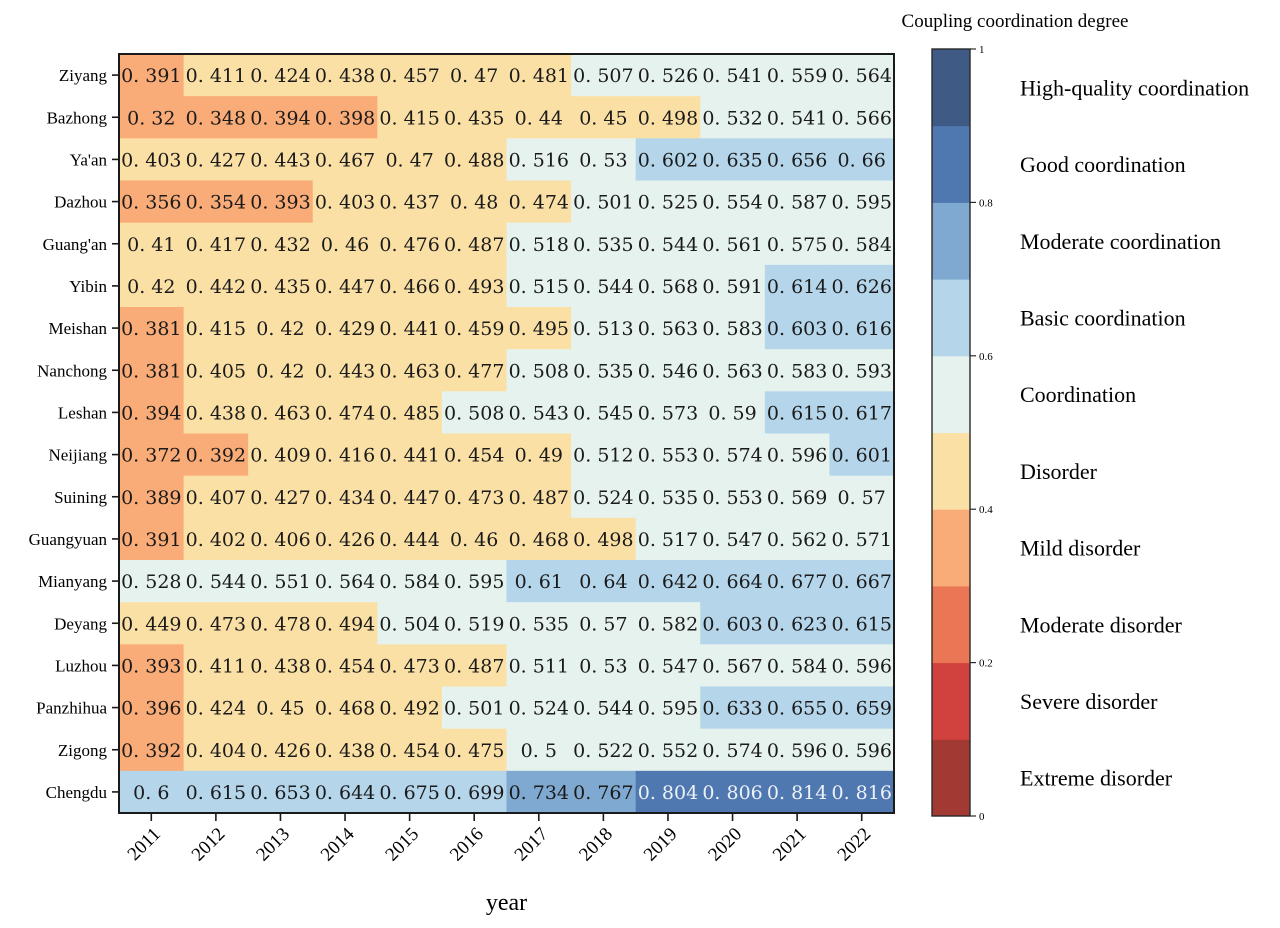 Image resolution: width=1280 pixels, height=928 pixels. What do you see at coordinates (861, 329) in the screenshot?
I see `cell-value-label: 0. 616` at bounding box center [861, 329].